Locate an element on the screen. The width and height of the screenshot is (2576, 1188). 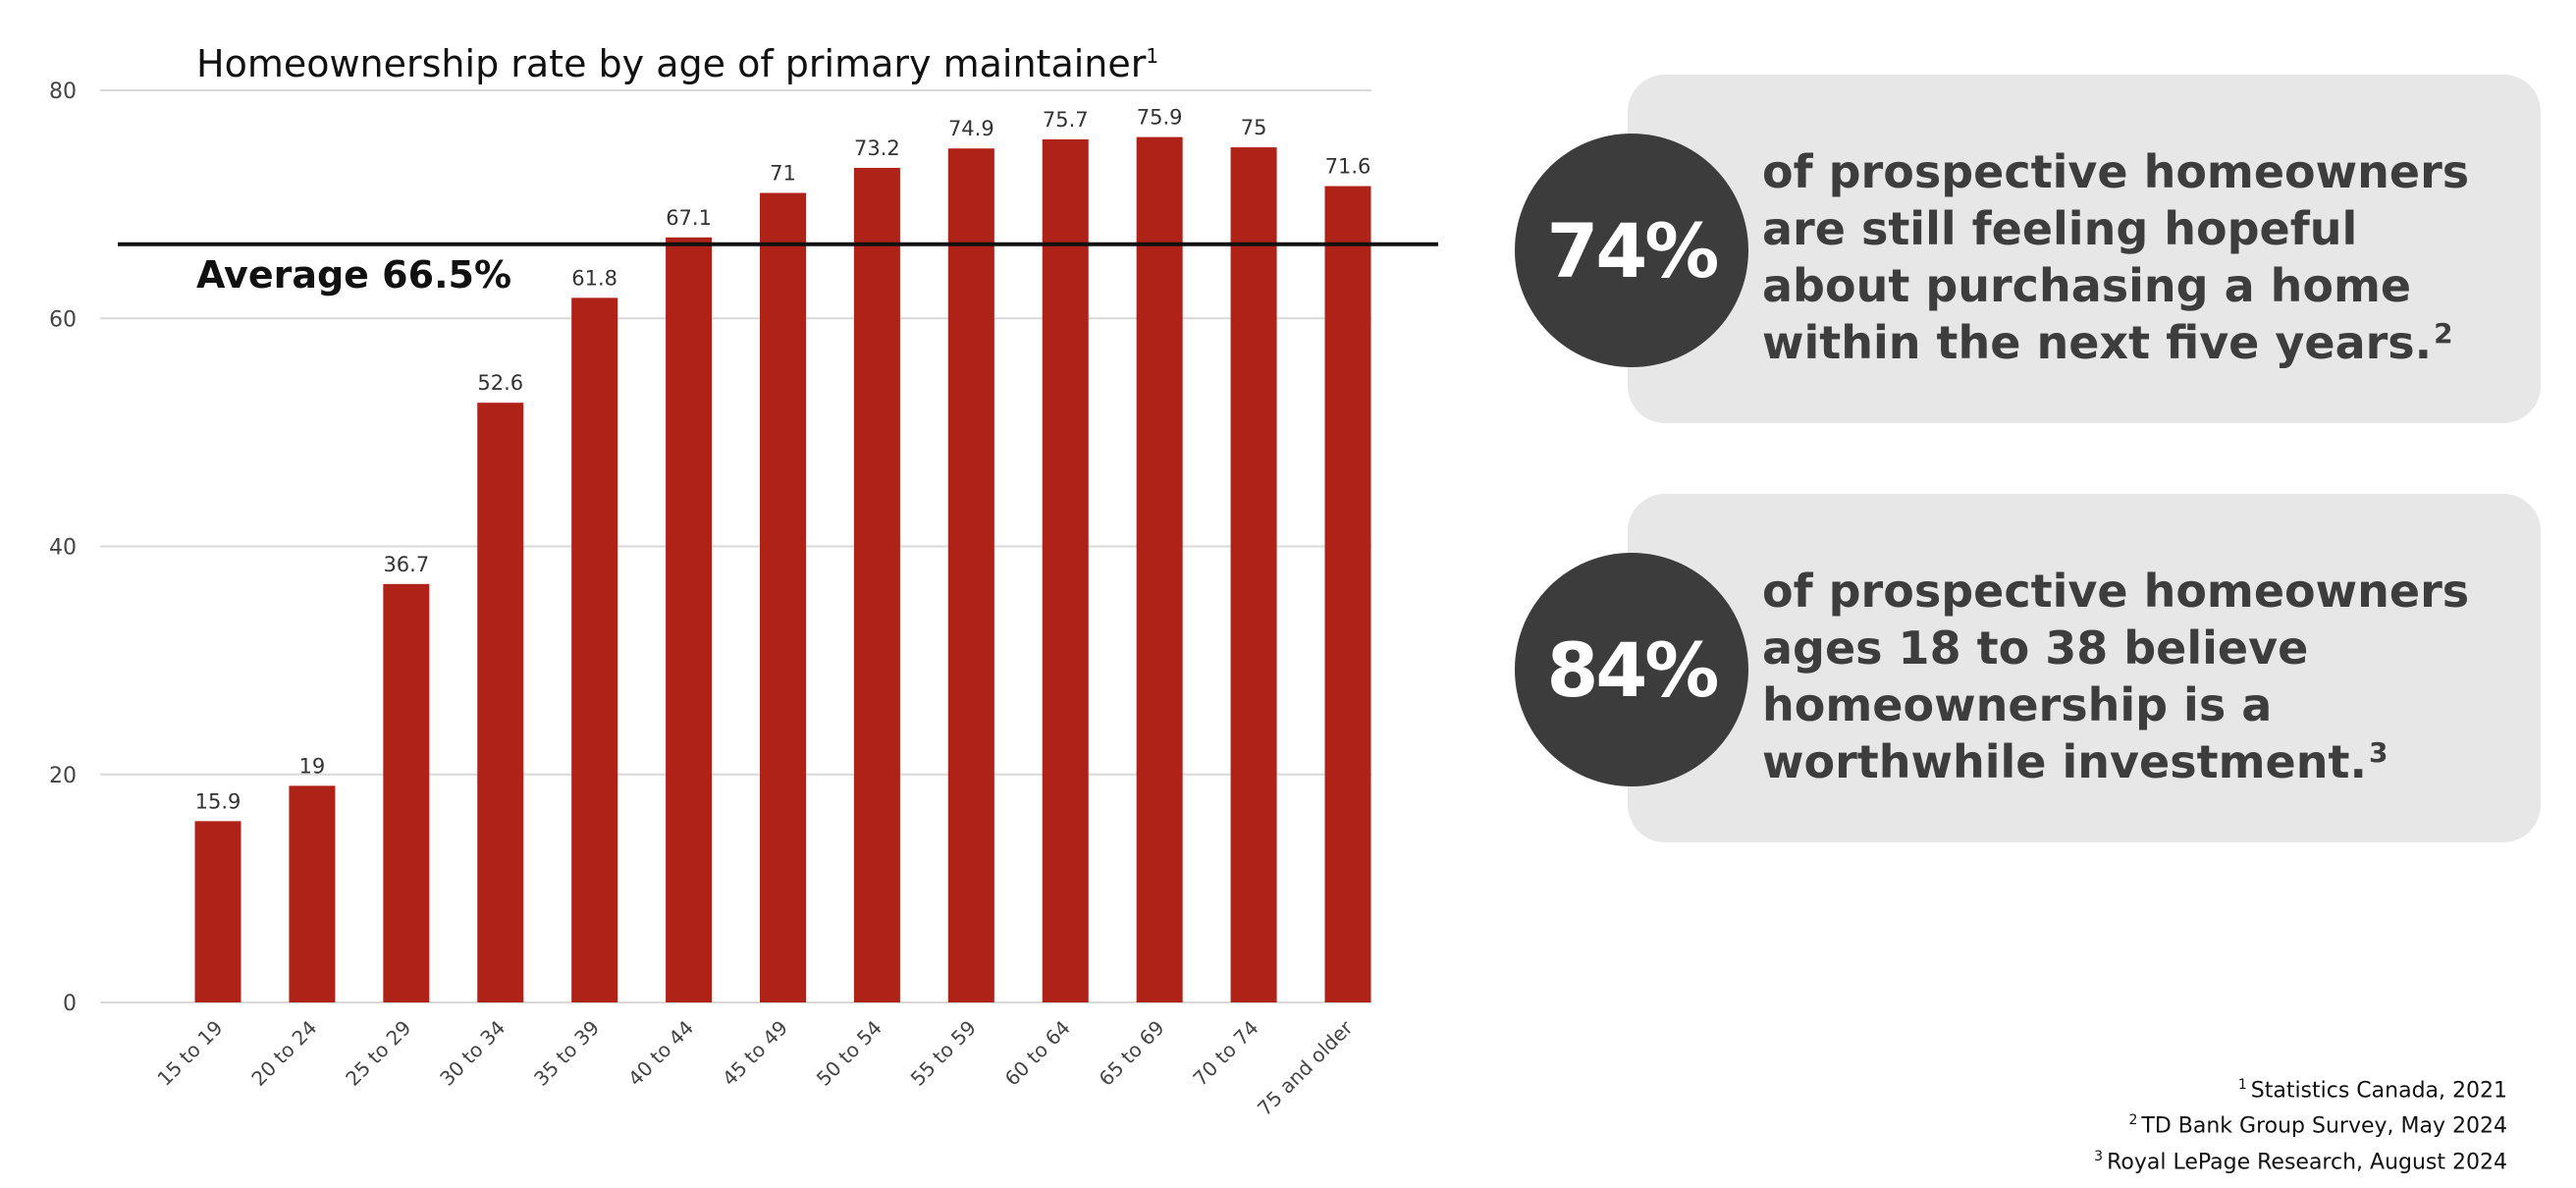
y-axis-ticks: 0 20 40 60 80 is located at coordinates (63, 548).